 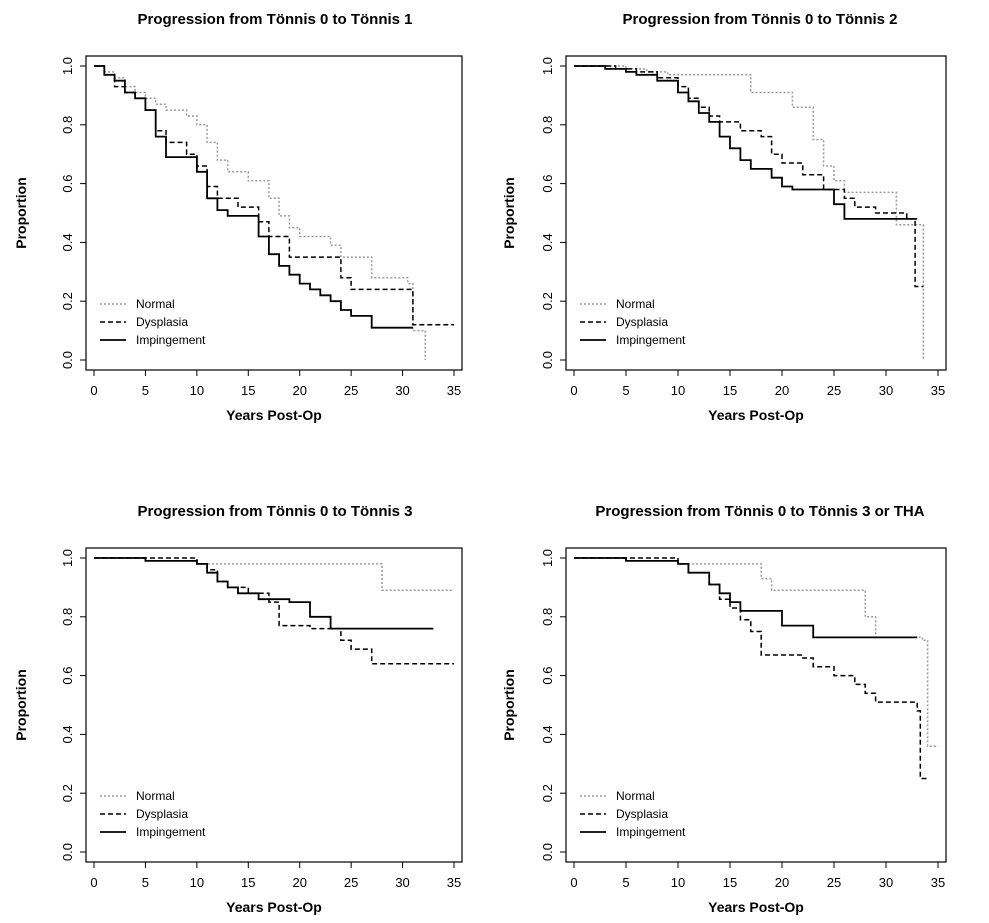 What do you see at coordinates (274, 511) in the screenshot?
I see `chart-title: Progression from Tönnis 0 to Tönnis 3` at bounding box center [274, 511].